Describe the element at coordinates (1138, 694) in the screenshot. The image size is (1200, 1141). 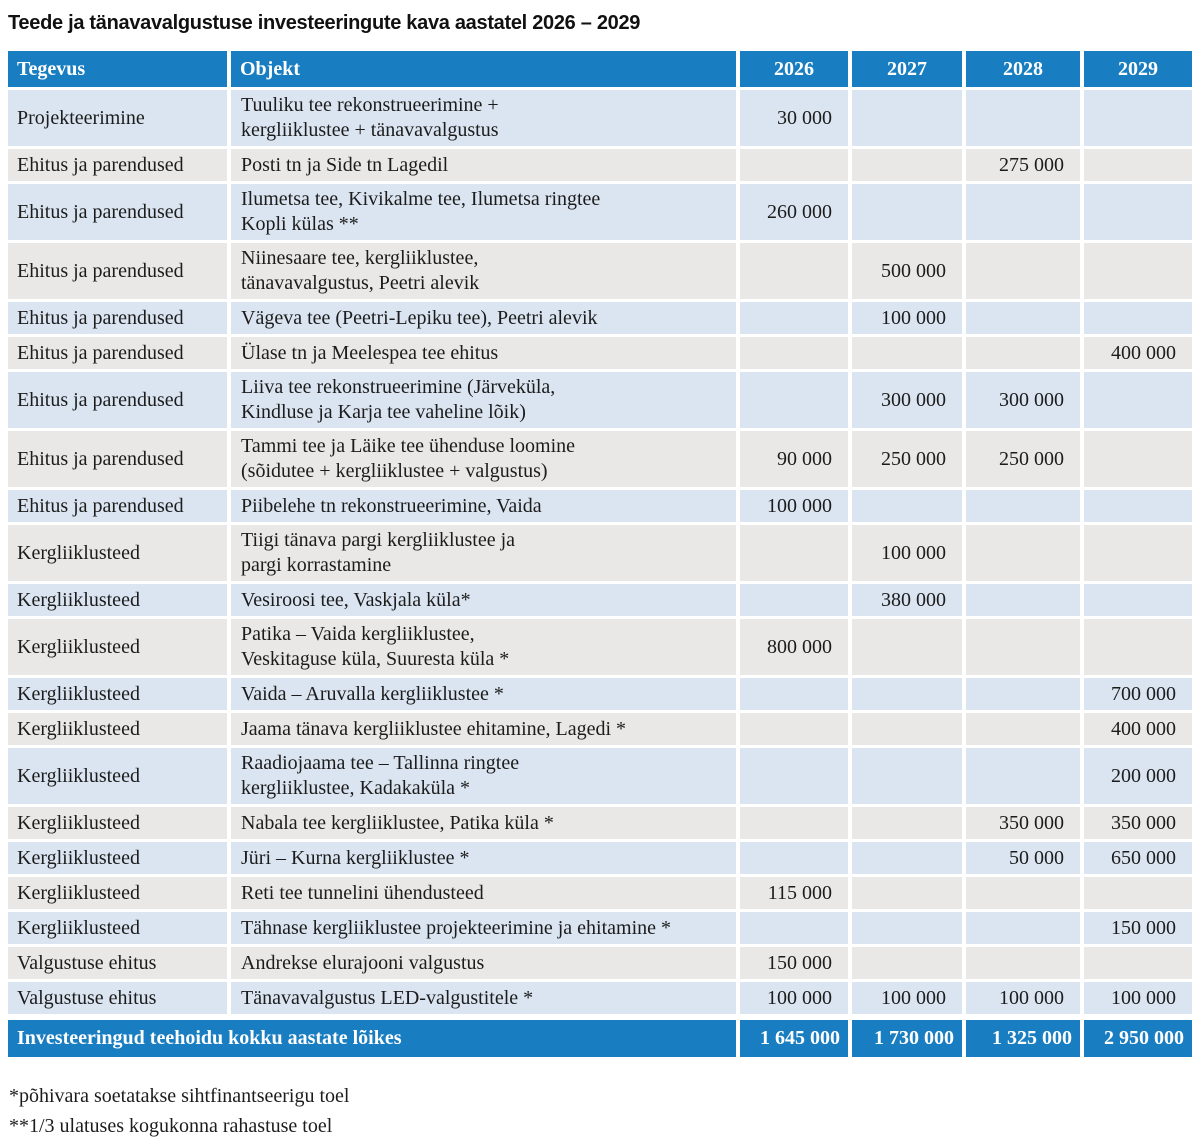
I see `value-cell-2029: 700 000` at that location.